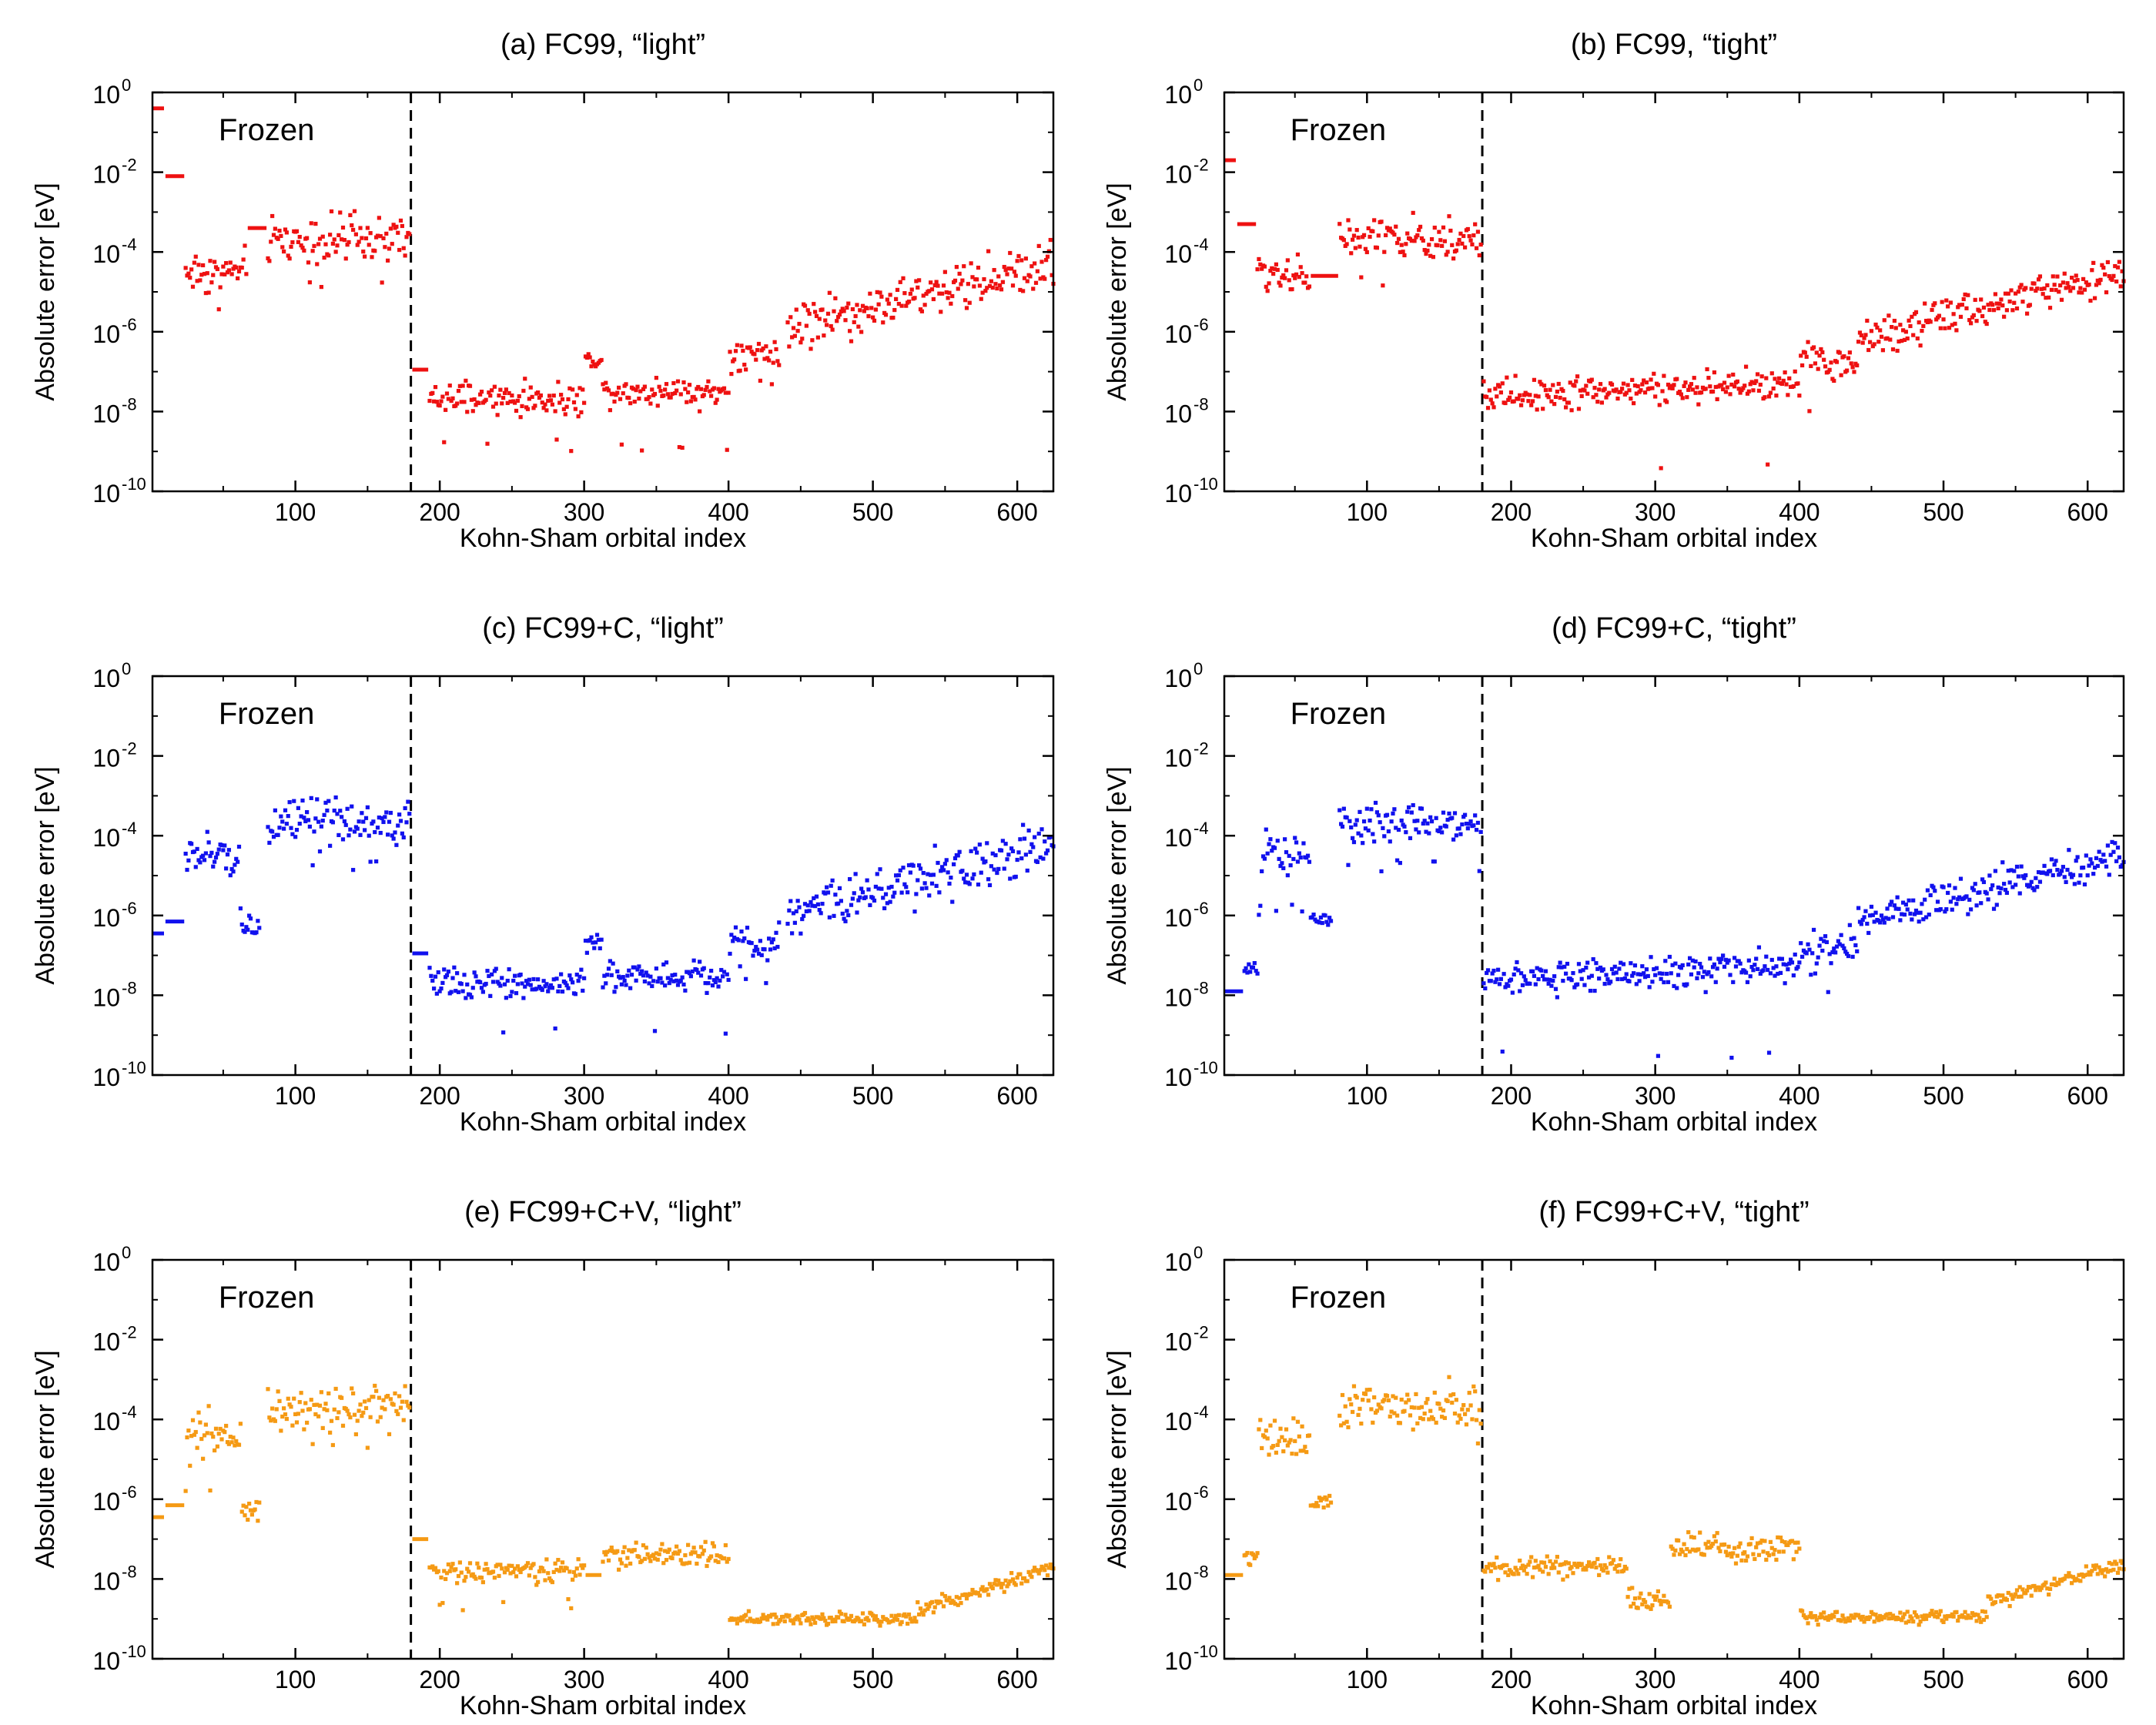  What do you see at coordinates (106, 1262) in the screenshot?
I see `y-tick-label: 10` at bounding box center [106, 1262].